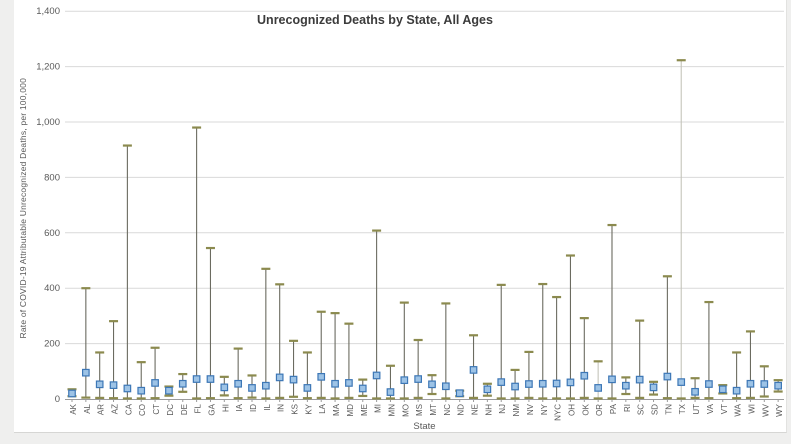 This screenshot has width=791, height=444. What do you see at coordinates (48, 67) in the screenshot?
I see `y-tick-label: 1,200` at bounding box center [48, 67].